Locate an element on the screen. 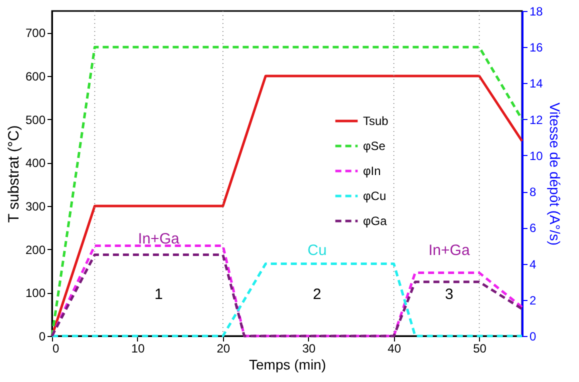 The width and height of the screenshot is (579, 382). legend-label: φCu is located at coordinates (374, 196).